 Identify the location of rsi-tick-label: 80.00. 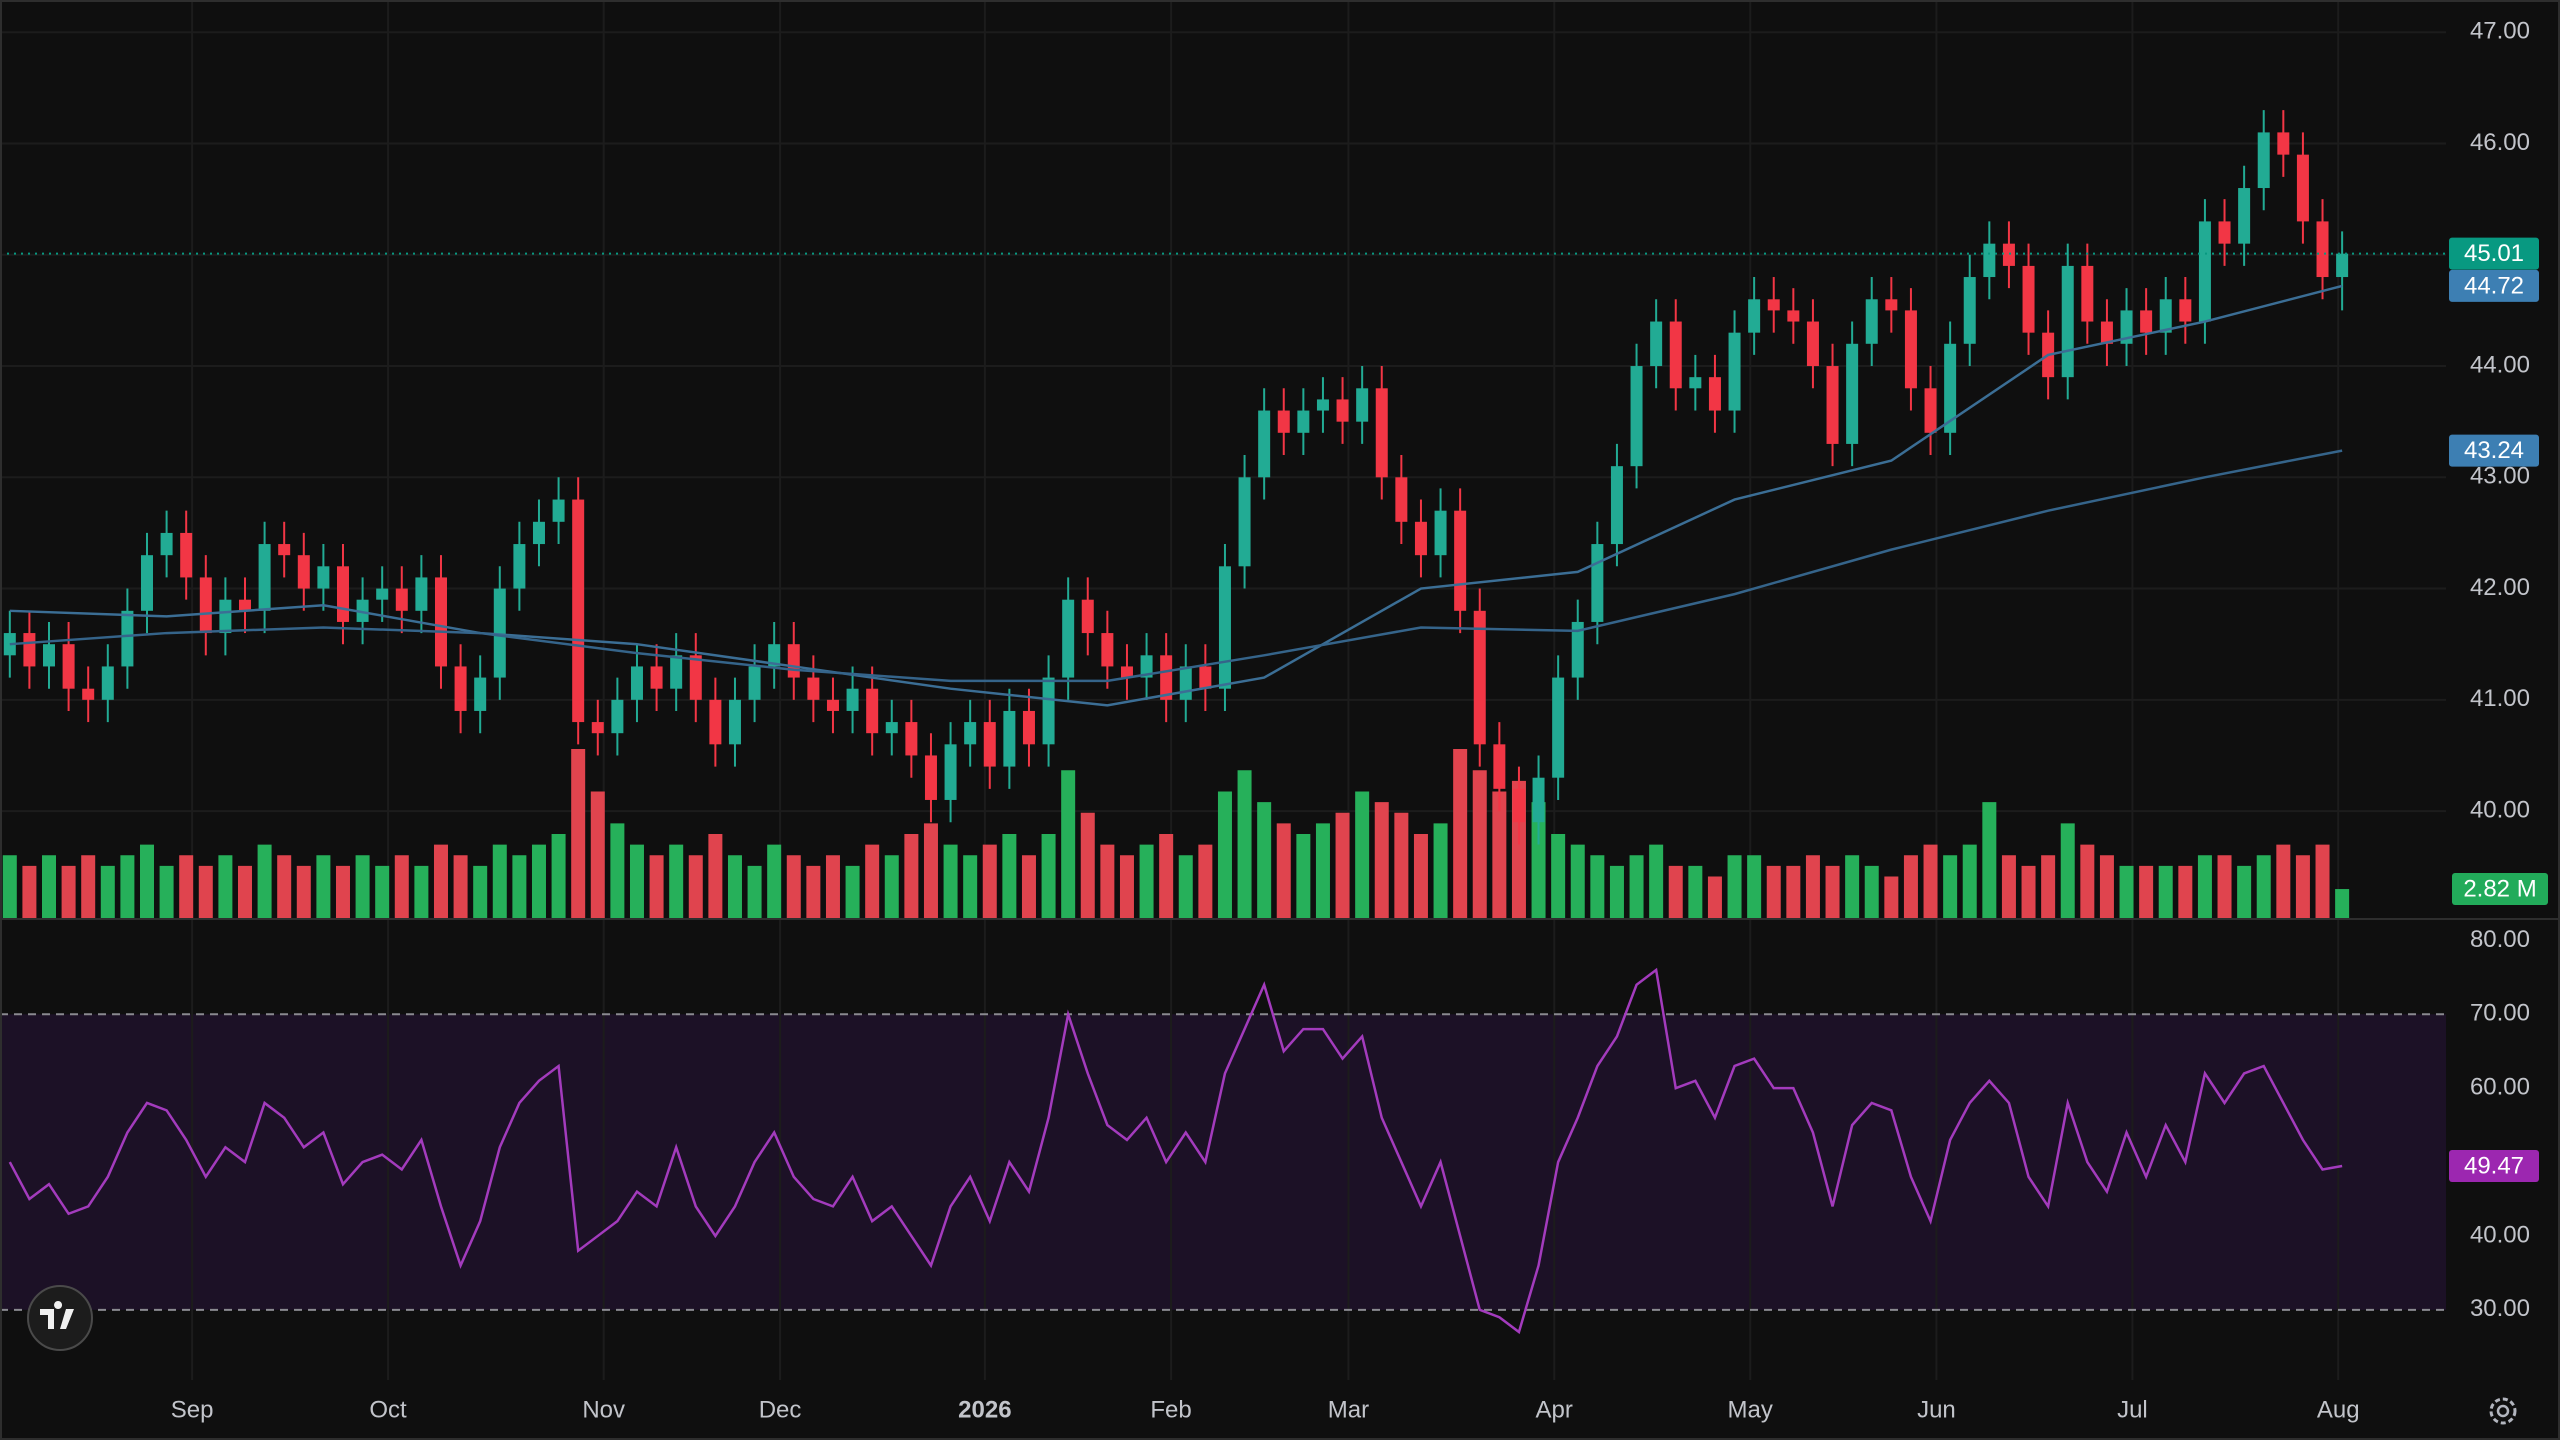
(2500, 939).